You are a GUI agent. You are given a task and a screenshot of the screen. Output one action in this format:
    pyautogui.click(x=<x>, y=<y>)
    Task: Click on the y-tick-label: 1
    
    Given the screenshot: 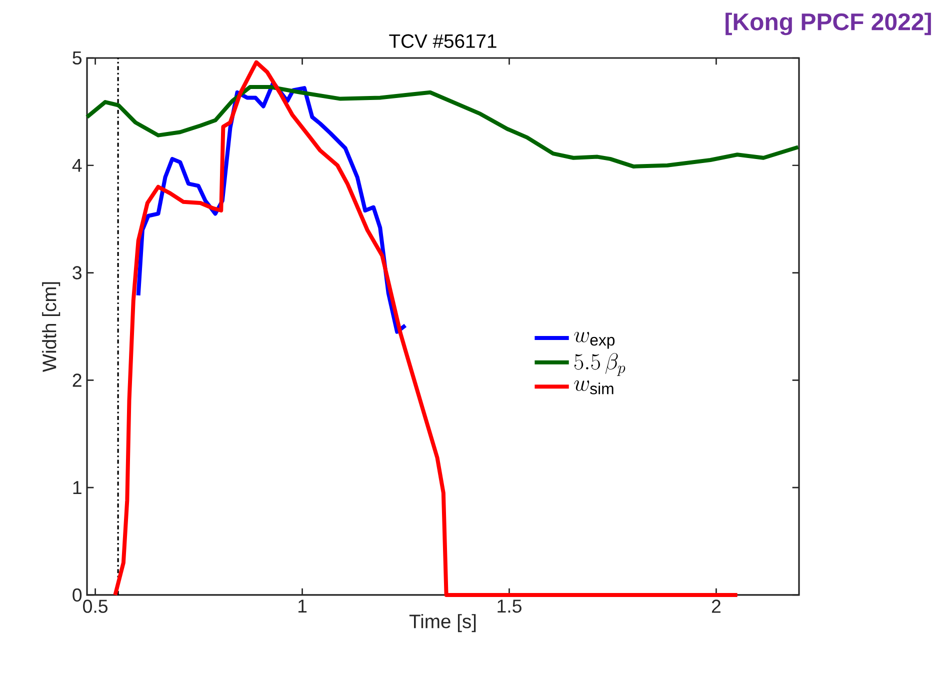 What is the action you would take?
    pyautogui.click(x=77, y=487)
    